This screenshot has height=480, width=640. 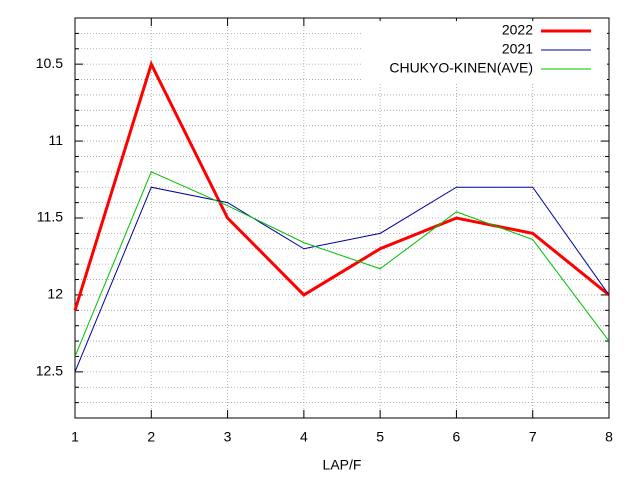 I want to click on x-tick-label: 5, so click(x=380, y=437).